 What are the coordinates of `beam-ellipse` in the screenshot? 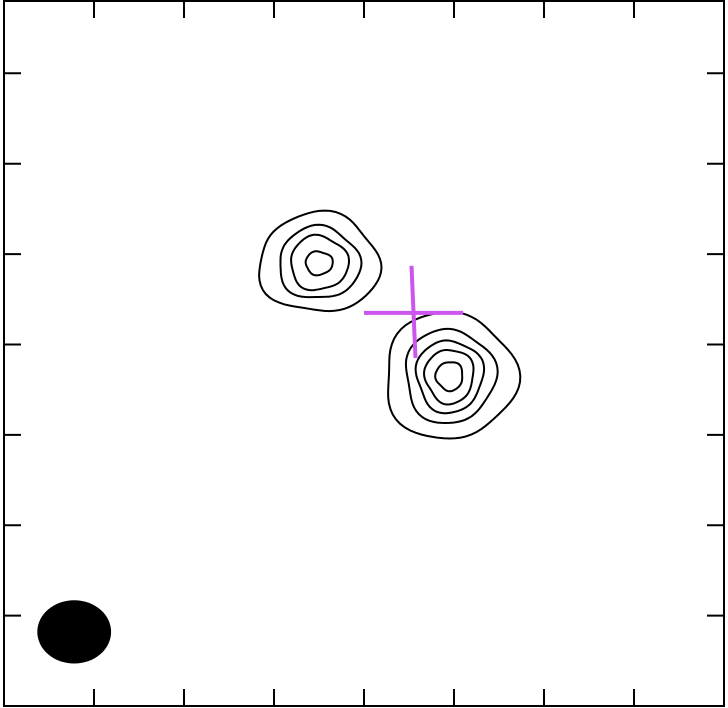 It's located at (74, 632).